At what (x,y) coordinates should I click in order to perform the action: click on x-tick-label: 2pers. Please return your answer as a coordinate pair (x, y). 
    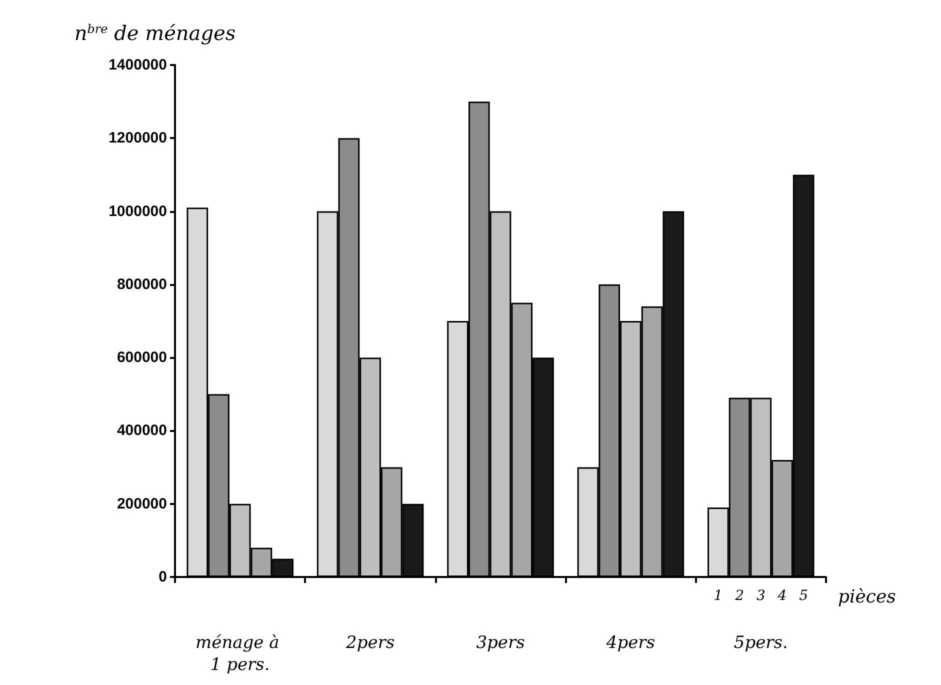
    Looking at the image, I should click on (369, 643).